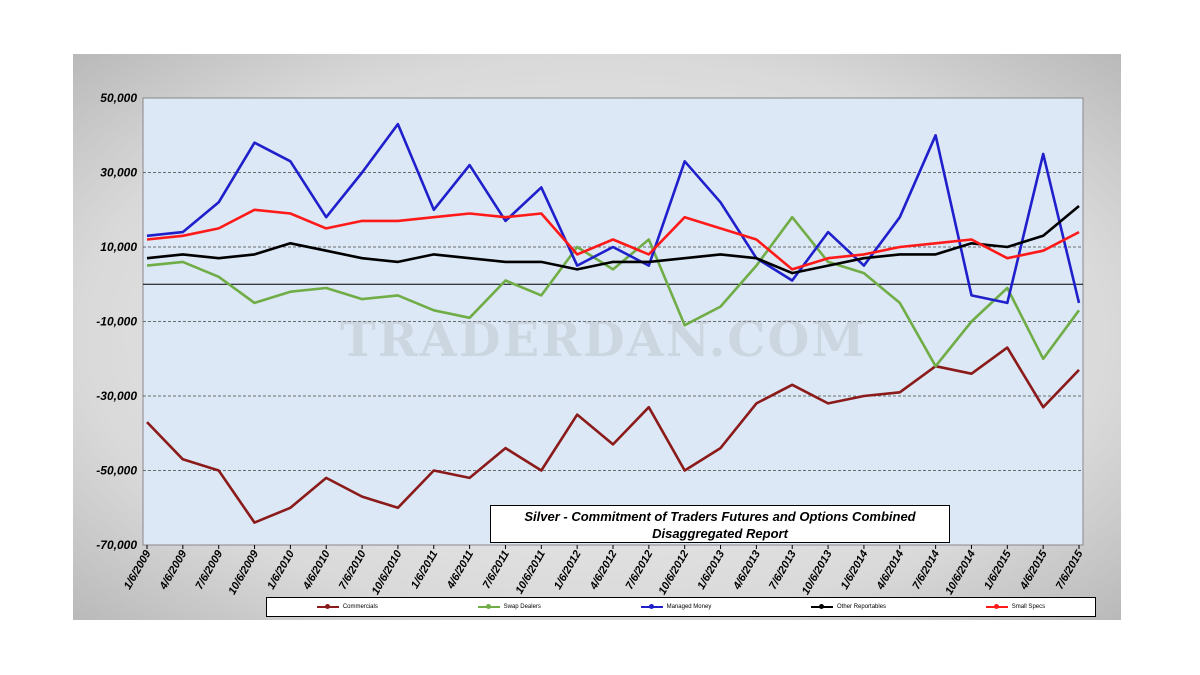 Image resolution: width=1200 pixels, height=675 pixels. What do you see at coordinates (603, 340) in the screenshot?
I see `watermark: TRADERDAN.COM` at bounding box center [603, 340].